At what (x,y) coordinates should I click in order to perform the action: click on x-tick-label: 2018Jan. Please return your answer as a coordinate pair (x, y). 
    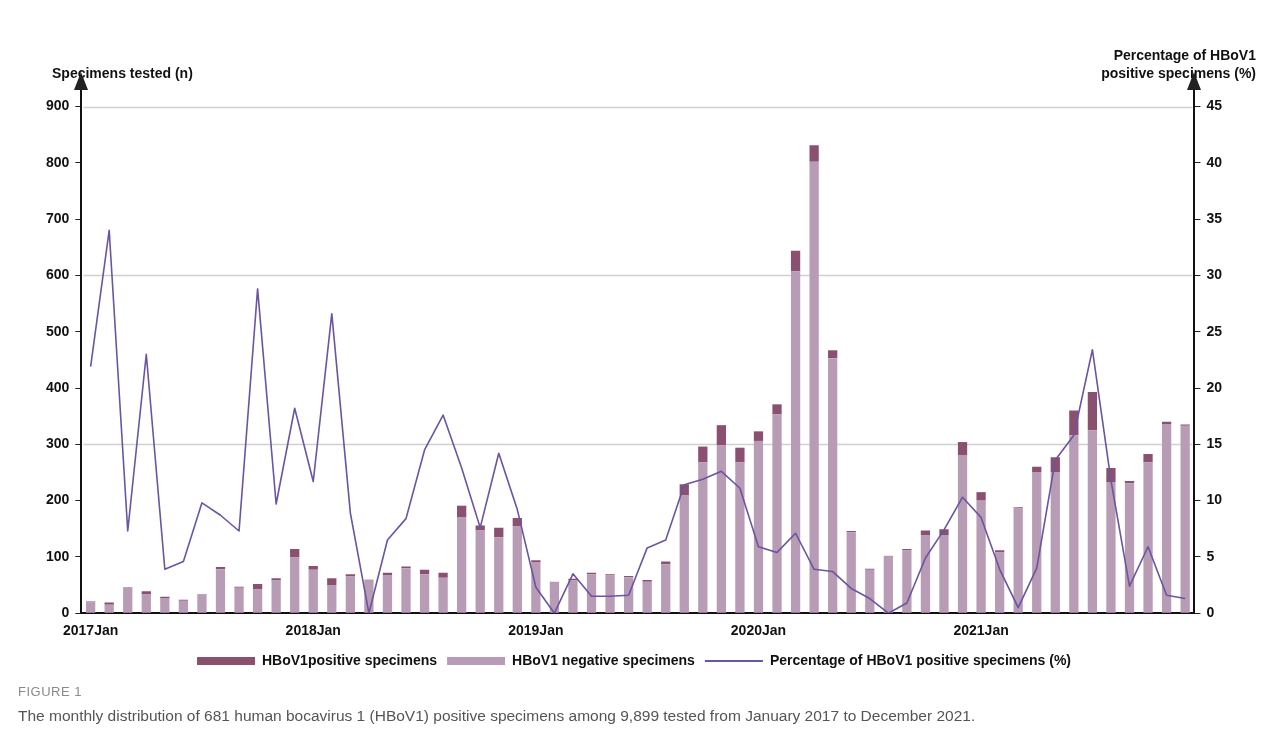
    Looking at the image, I should click on (313, 630).